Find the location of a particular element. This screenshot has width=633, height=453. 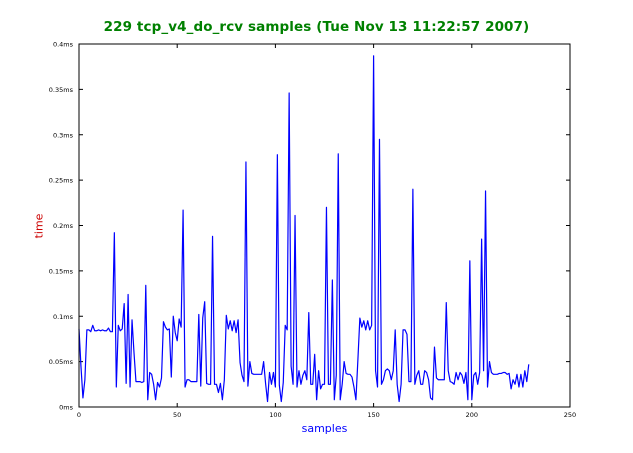

y-tick-label: 0.15ms is located at coordinates (61, 271).